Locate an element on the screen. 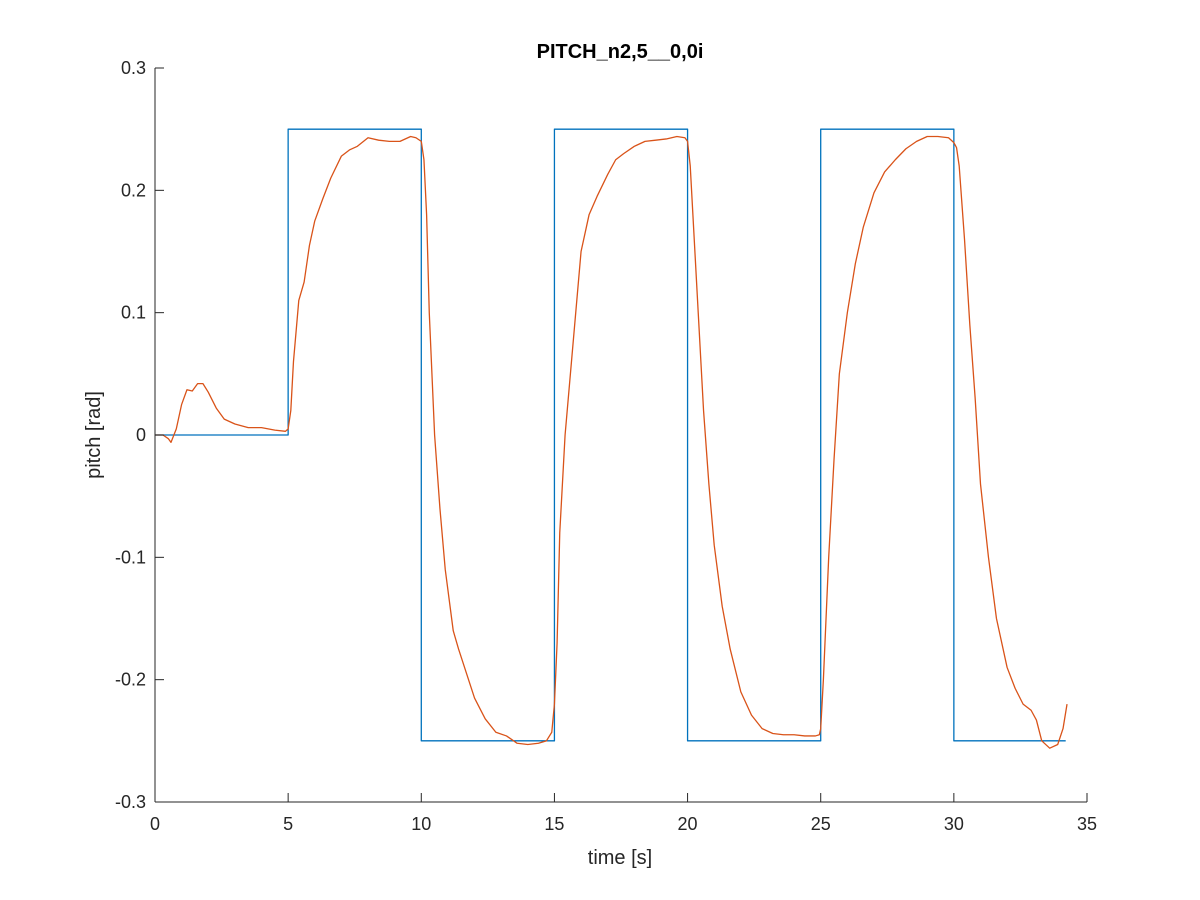 The height and width of the screenshot is (900, 1200). y-tick-label: 0.3 is located at coordinates (133, 68).